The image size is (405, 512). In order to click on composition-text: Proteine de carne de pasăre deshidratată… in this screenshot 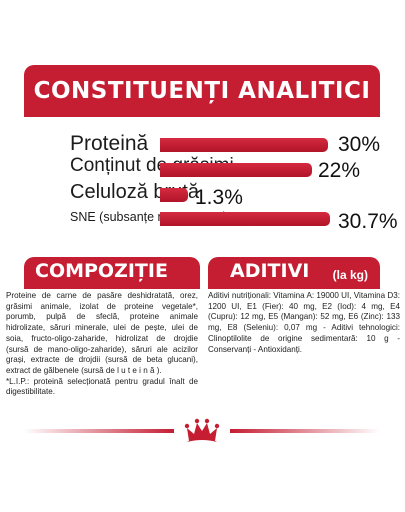, I will do `click(102, 334)`.